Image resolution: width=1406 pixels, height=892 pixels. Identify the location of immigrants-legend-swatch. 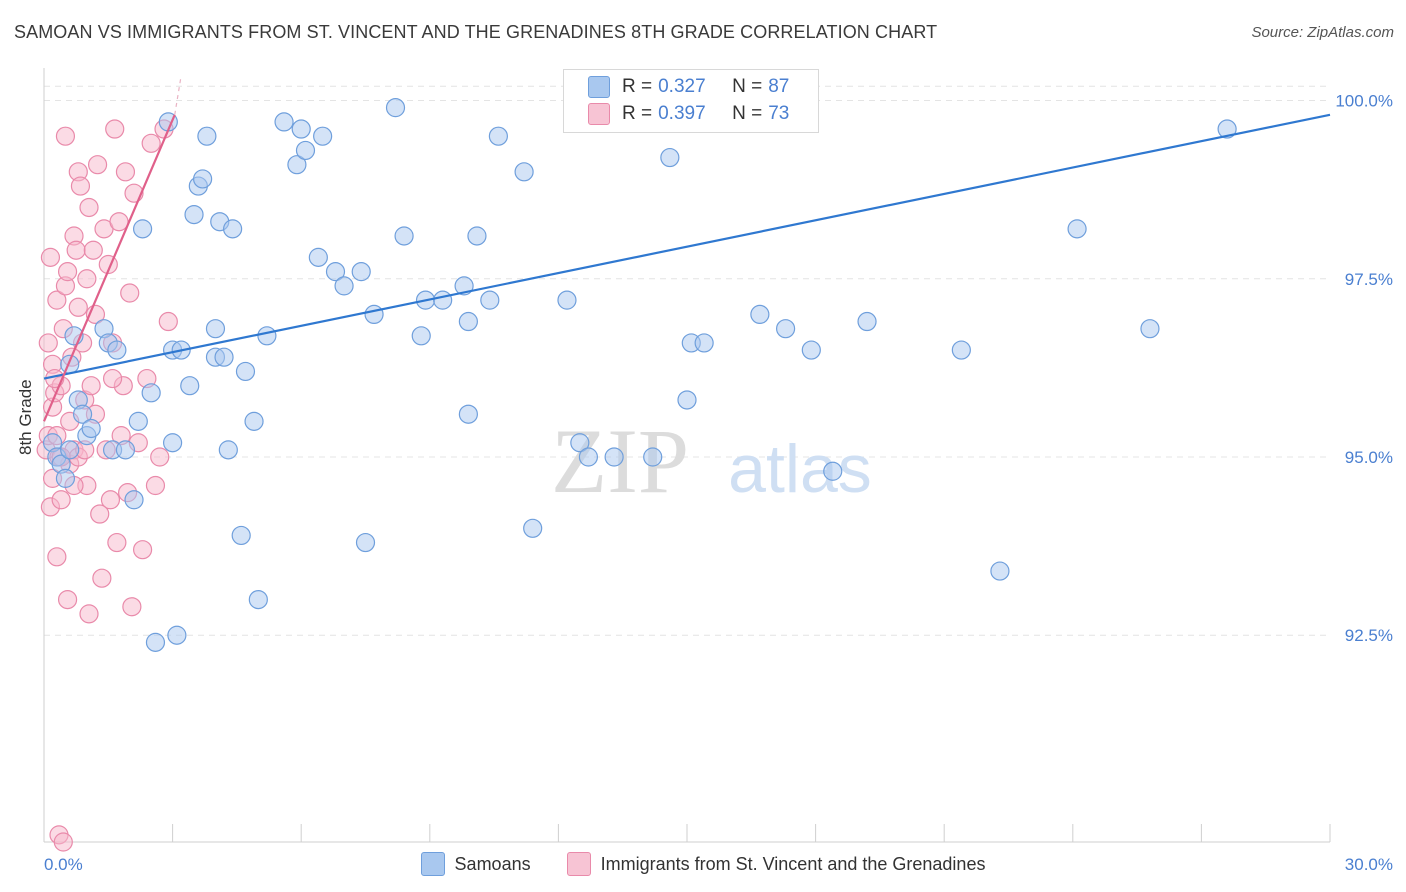
(578, 864).